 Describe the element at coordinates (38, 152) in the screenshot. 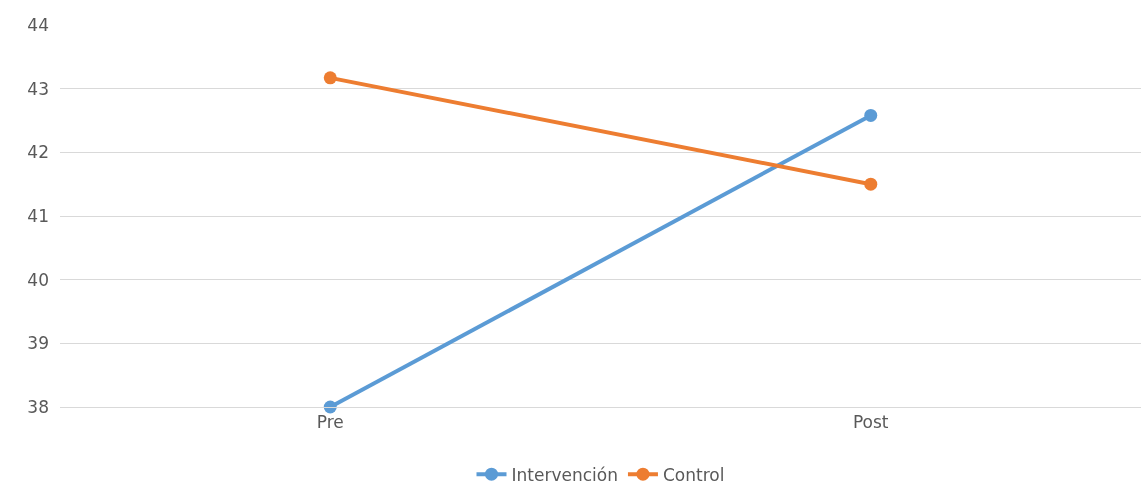

I see `y-tick-label: 42` at that location.